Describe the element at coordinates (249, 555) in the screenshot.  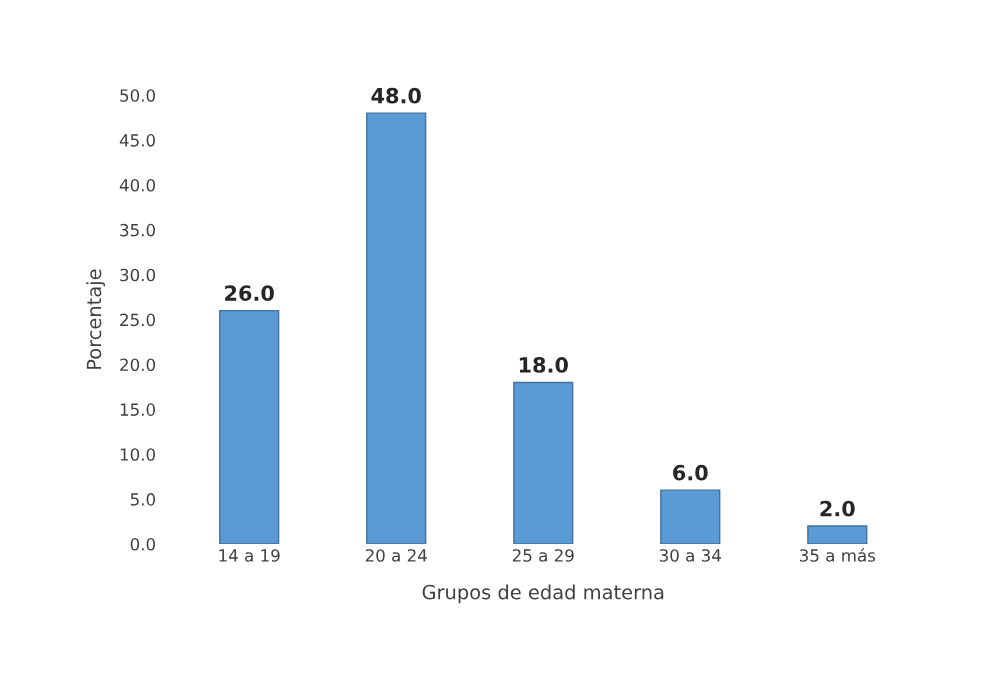
I see `x-tick-label: 14 a 19` at that location.